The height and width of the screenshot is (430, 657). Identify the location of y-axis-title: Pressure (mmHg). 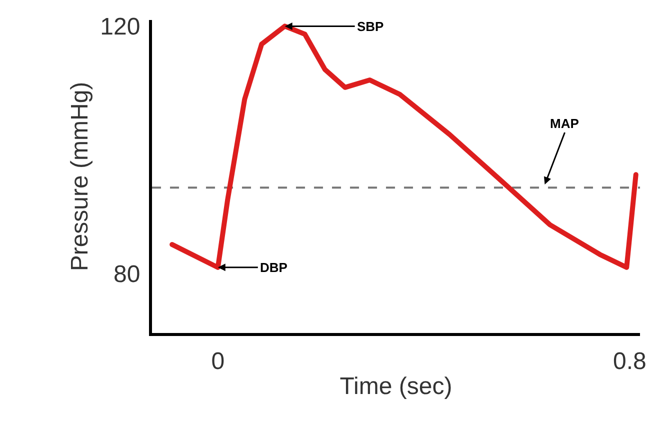
(80, 177).